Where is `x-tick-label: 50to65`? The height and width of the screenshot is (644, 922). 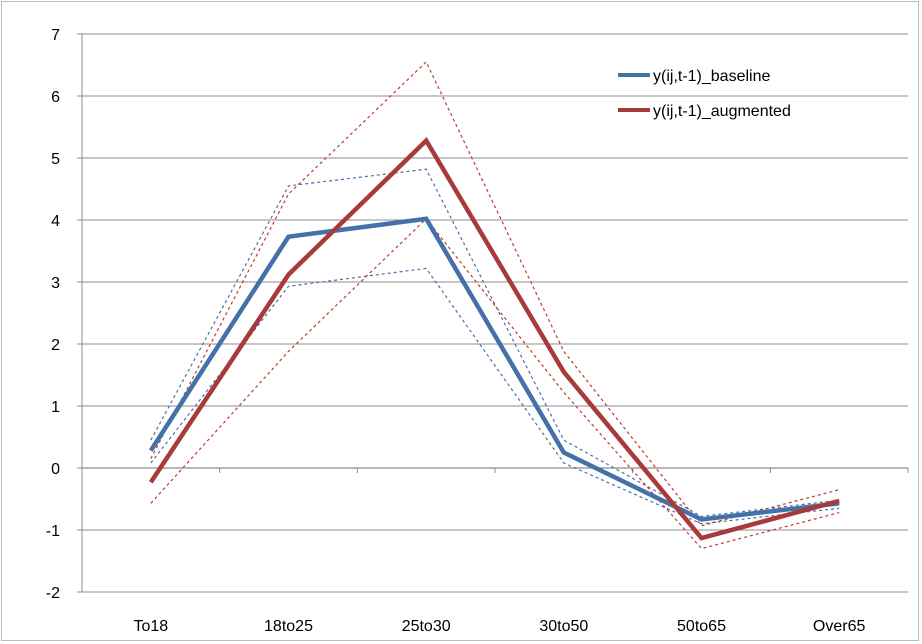 x-tick-label: 50to65 is located at coordinates (701, 626).